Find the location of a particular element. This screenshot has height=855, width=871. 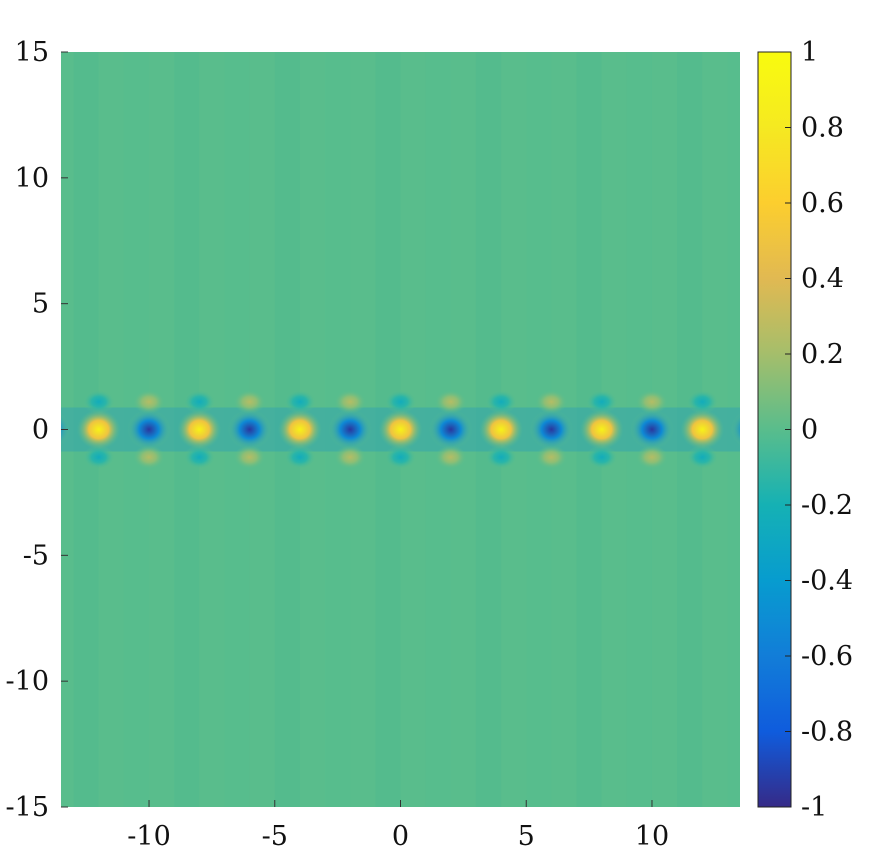

y-tick-label: -10 is located at coordinates (27, 681).